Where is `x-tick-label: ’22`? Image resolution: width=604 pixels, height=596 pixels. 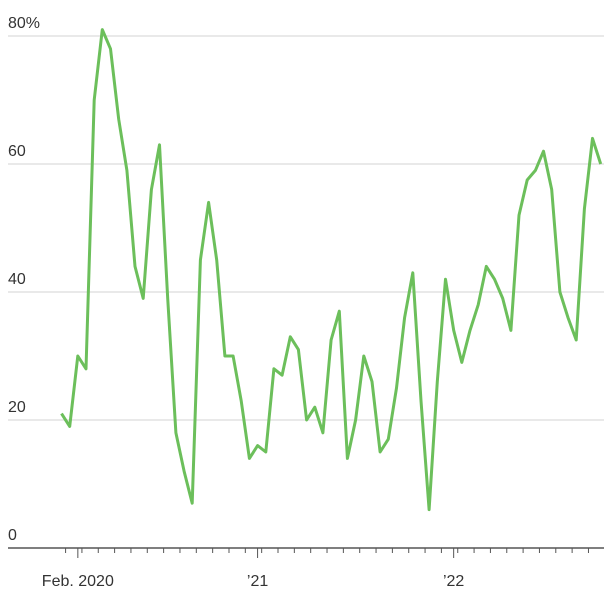
x-tick-label: ’22 is located at coordinates (453, 581).